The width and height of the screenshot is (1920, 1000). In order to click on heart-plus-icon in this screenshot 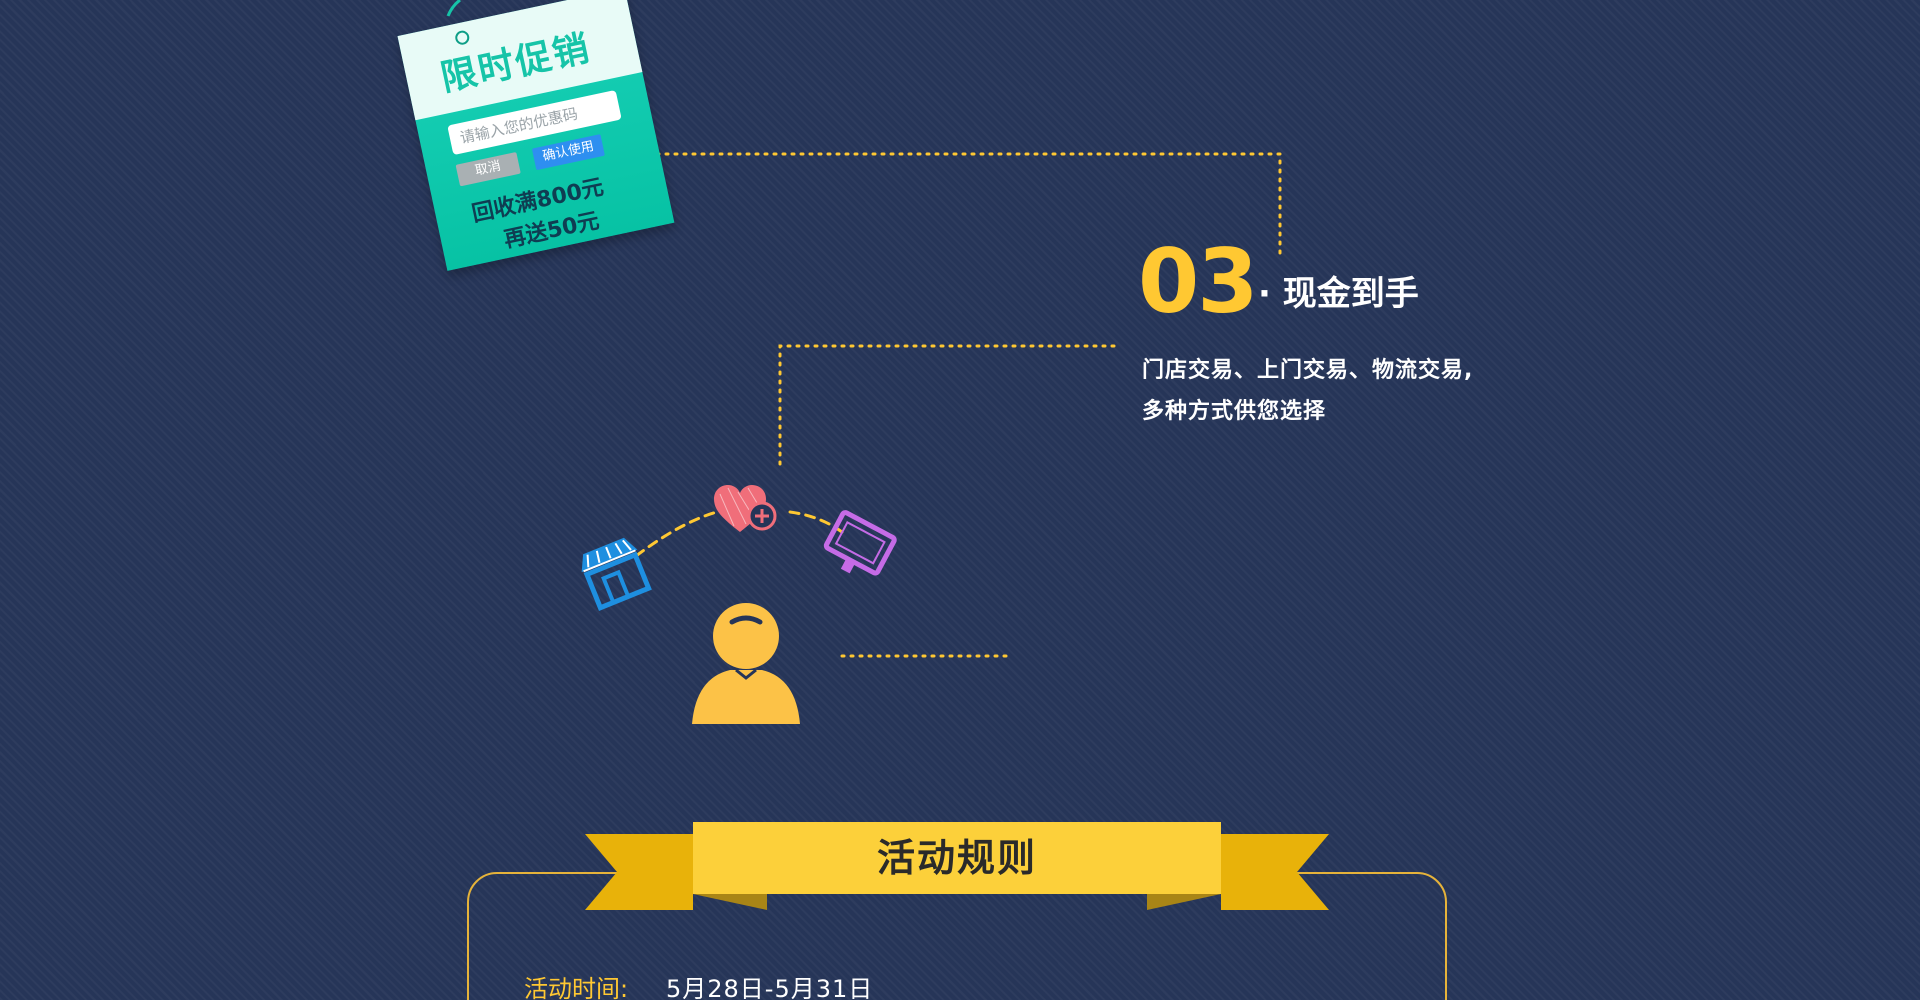, I will do `click(745, 508)`.